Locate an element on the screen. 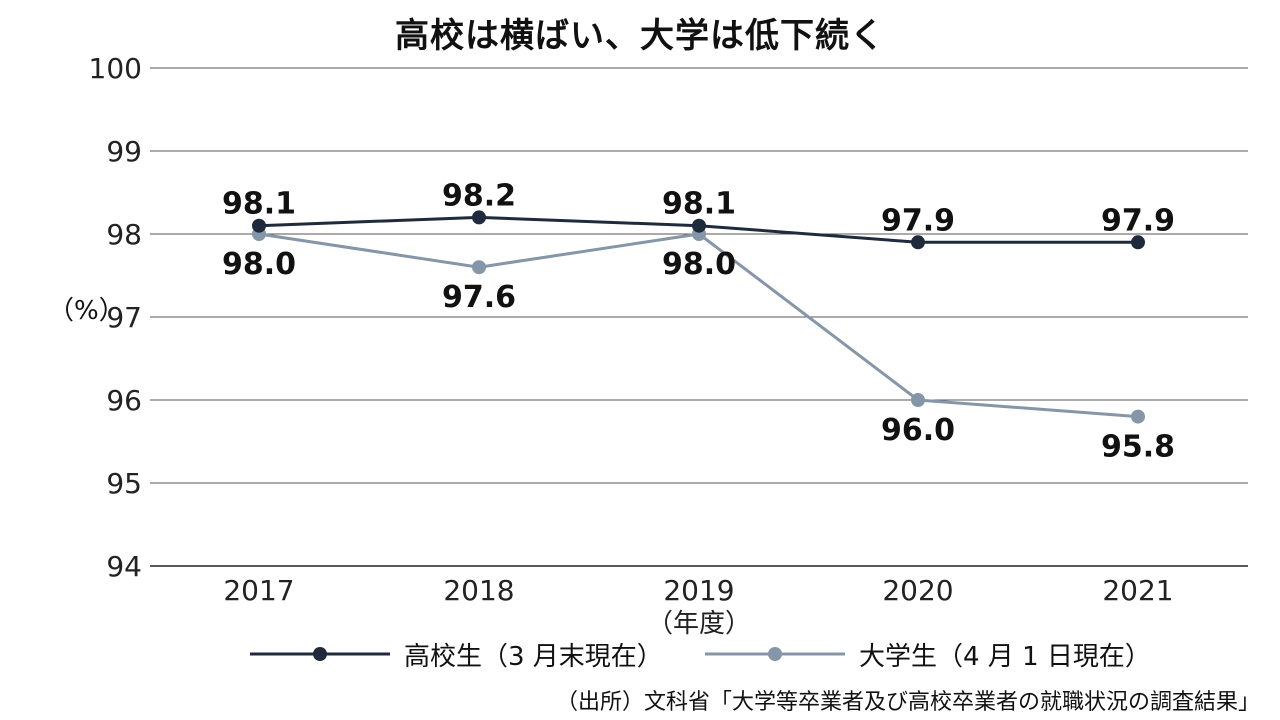  x-tick-label: 2019 is located at coordinates (698, 590).